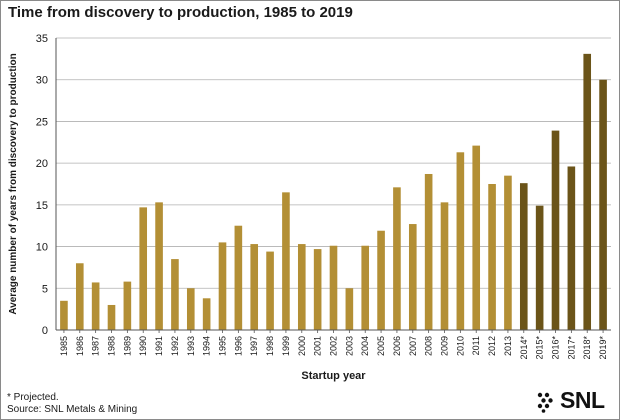 Image resolution: width=620 pixels, height=420 pixels. What do you see at coordinates (587, 348) in the screenshot?
I see `x-tick-label: 2018*` at bounding box center [587, 348].